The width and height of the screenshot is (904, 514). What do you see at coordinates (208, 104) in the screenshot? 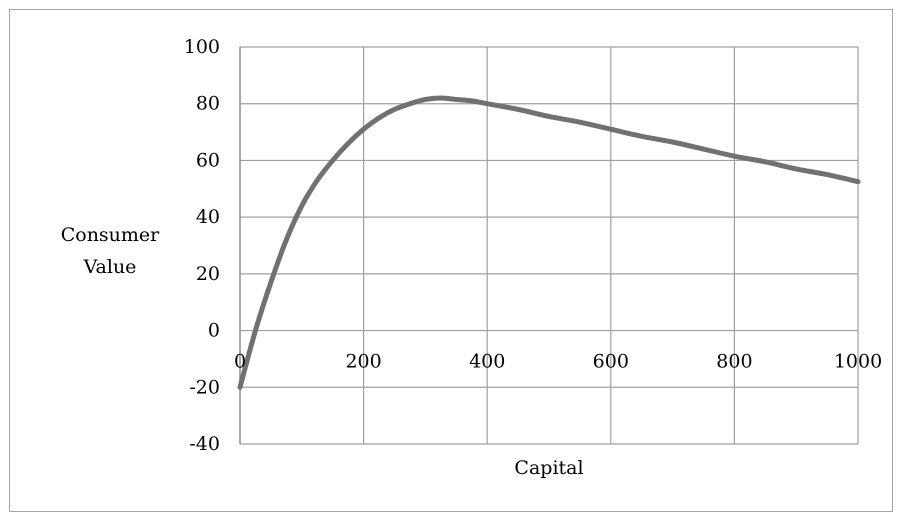
I see `y-tick-label: 80` at bounding box center [208, 104].